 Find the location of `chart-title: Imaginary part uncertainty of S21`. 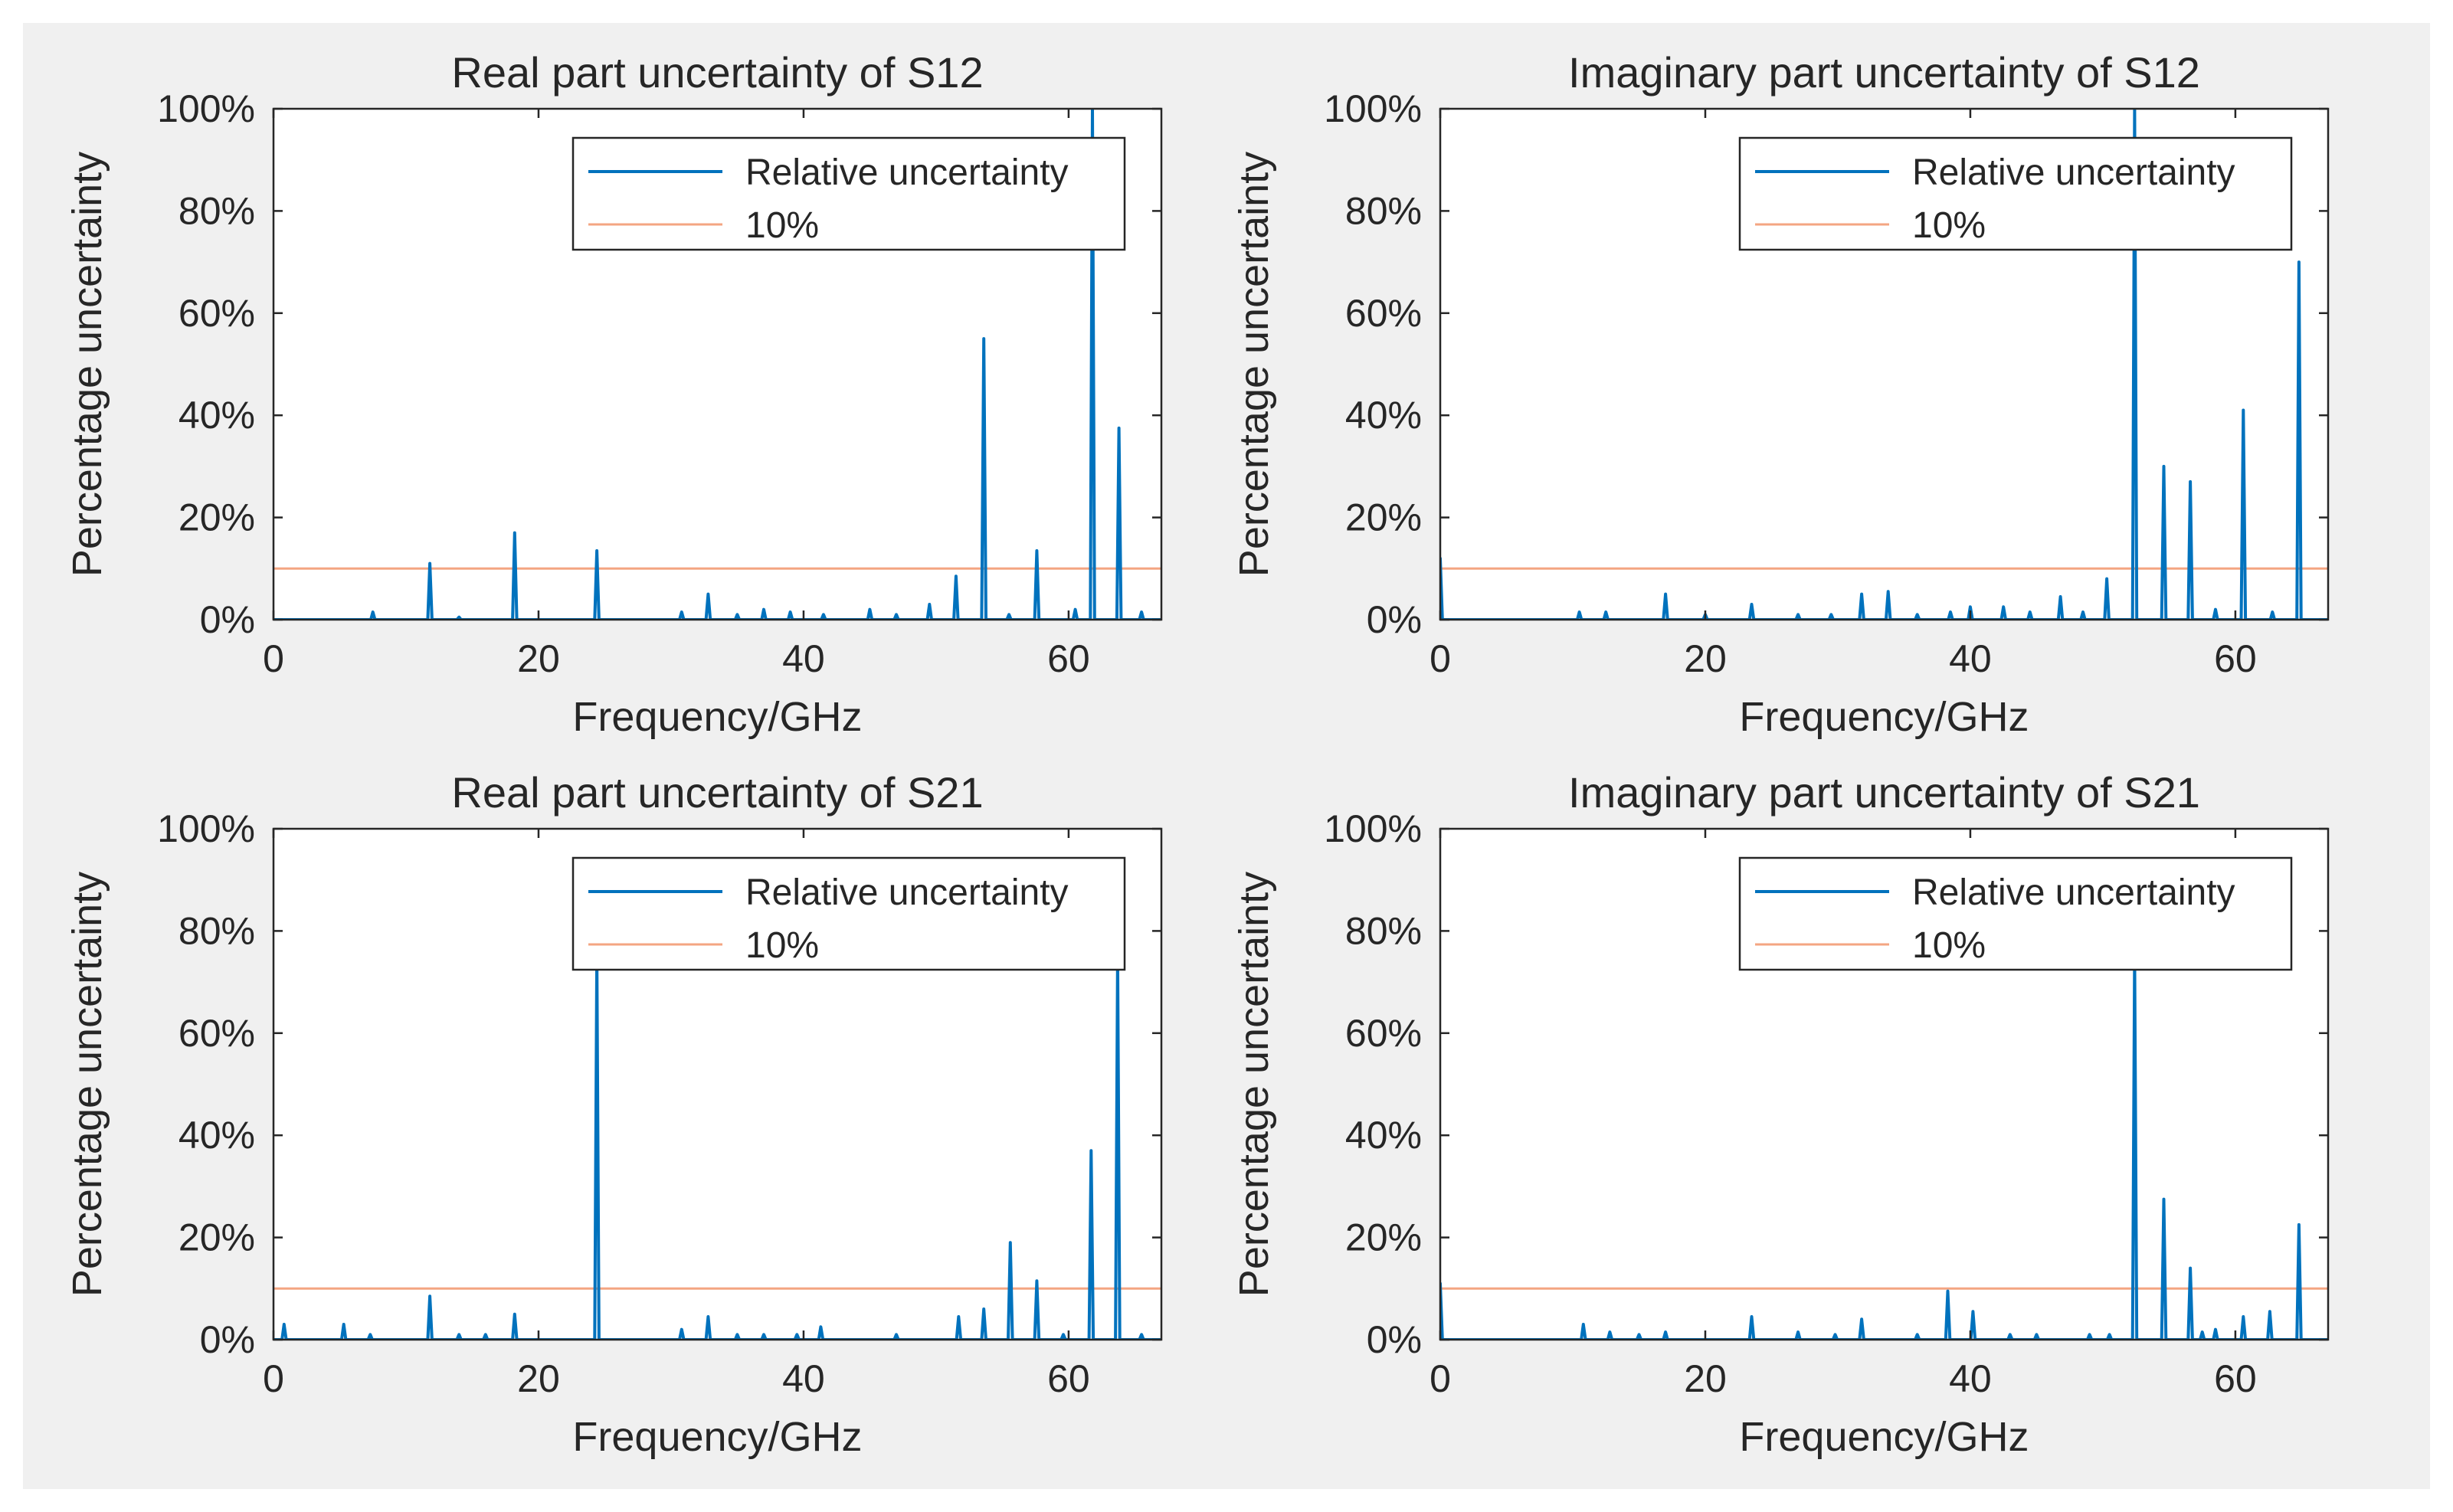

chart-title: Imaginary part uncertainty of S21 is located at coordinates (1884, 792).